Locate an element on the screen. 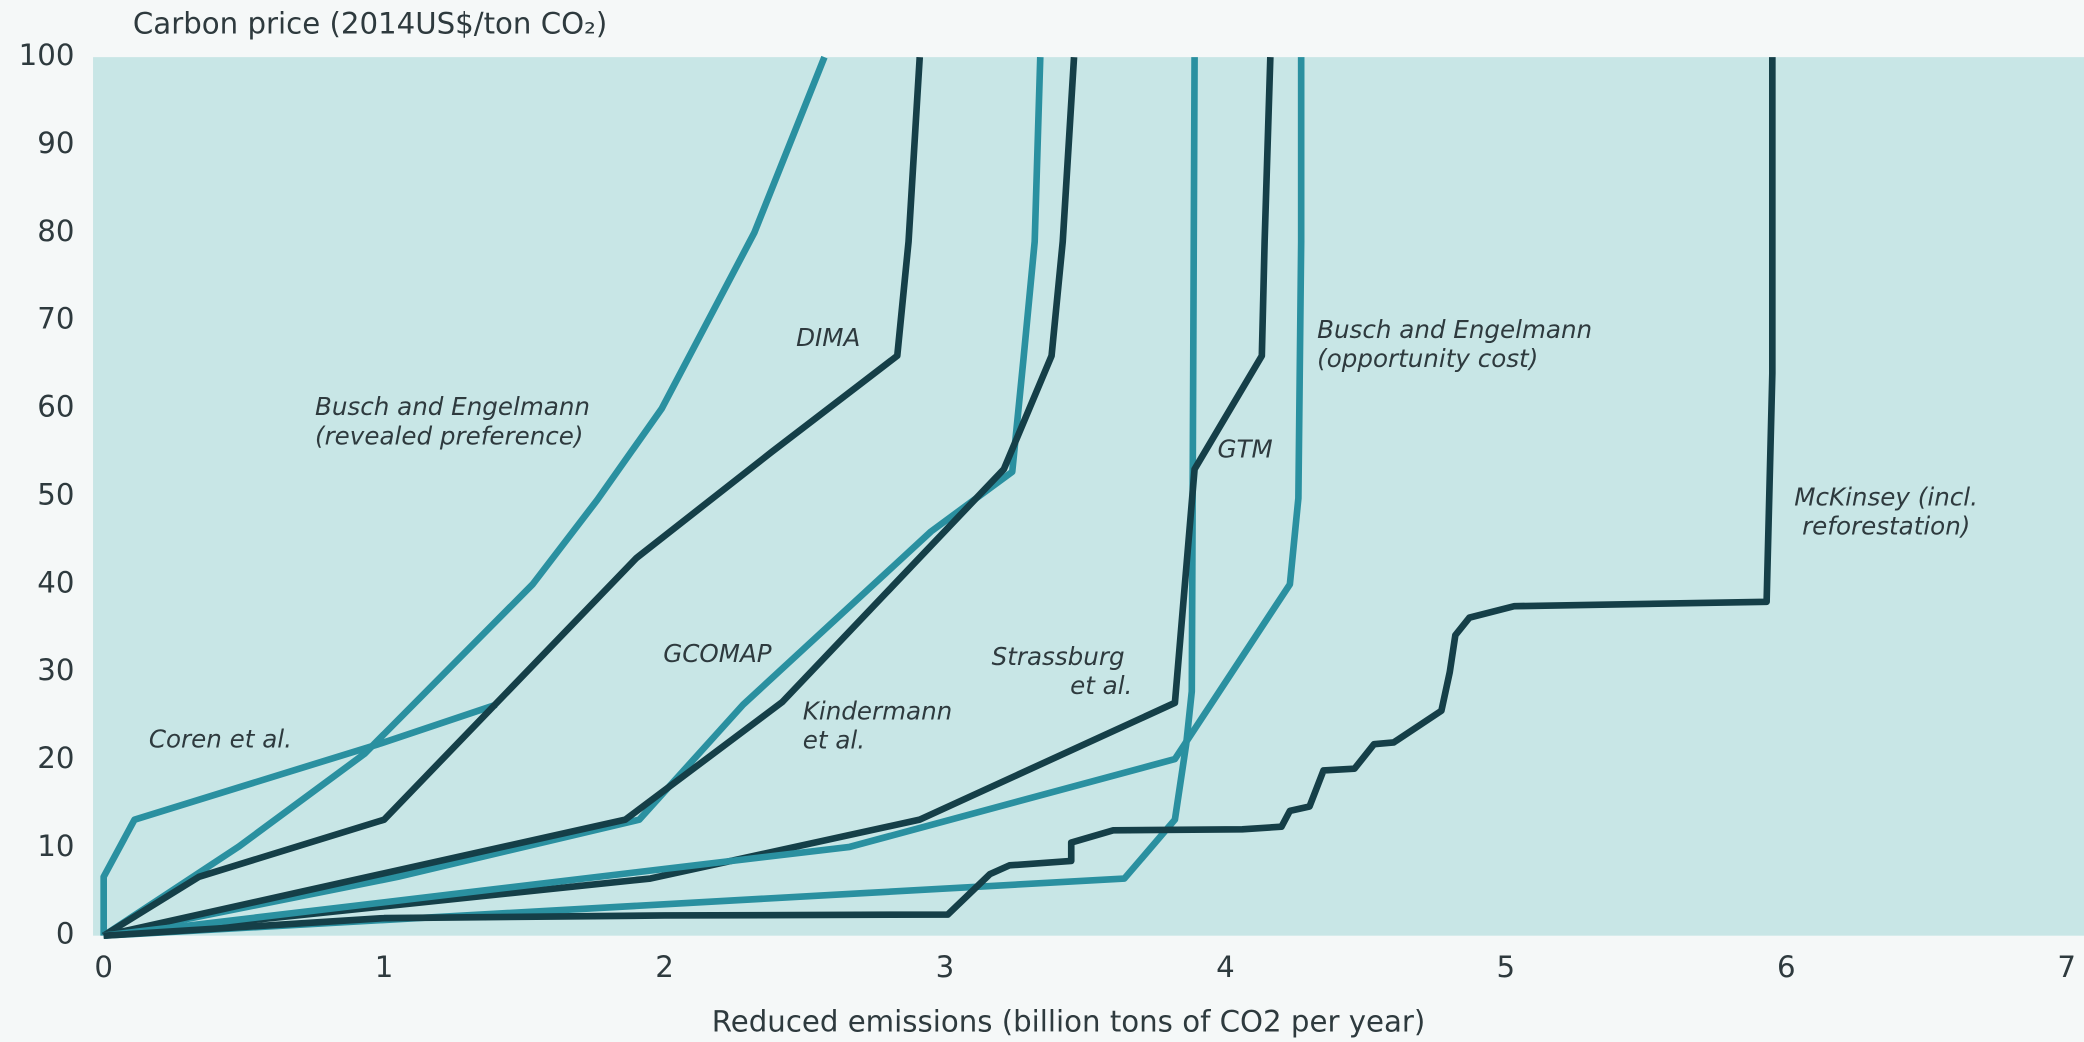 The width and height of the screenshot is (2084, 1042). y-tick-label: 30 is located at coordinates (55, 670).